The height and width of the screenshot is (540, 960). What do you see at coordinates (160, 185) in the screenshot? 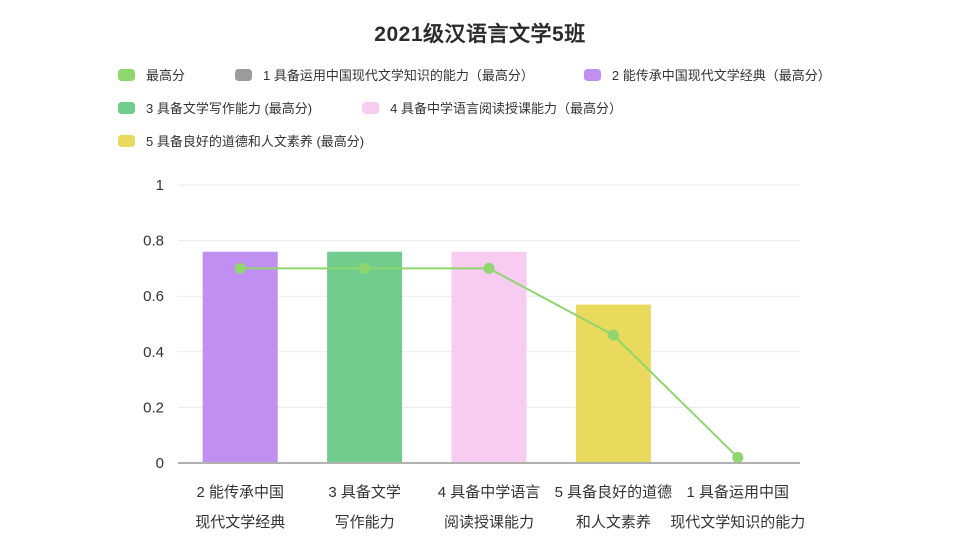
I see `y-tick-label: 1` at bounding box center [160, 185].